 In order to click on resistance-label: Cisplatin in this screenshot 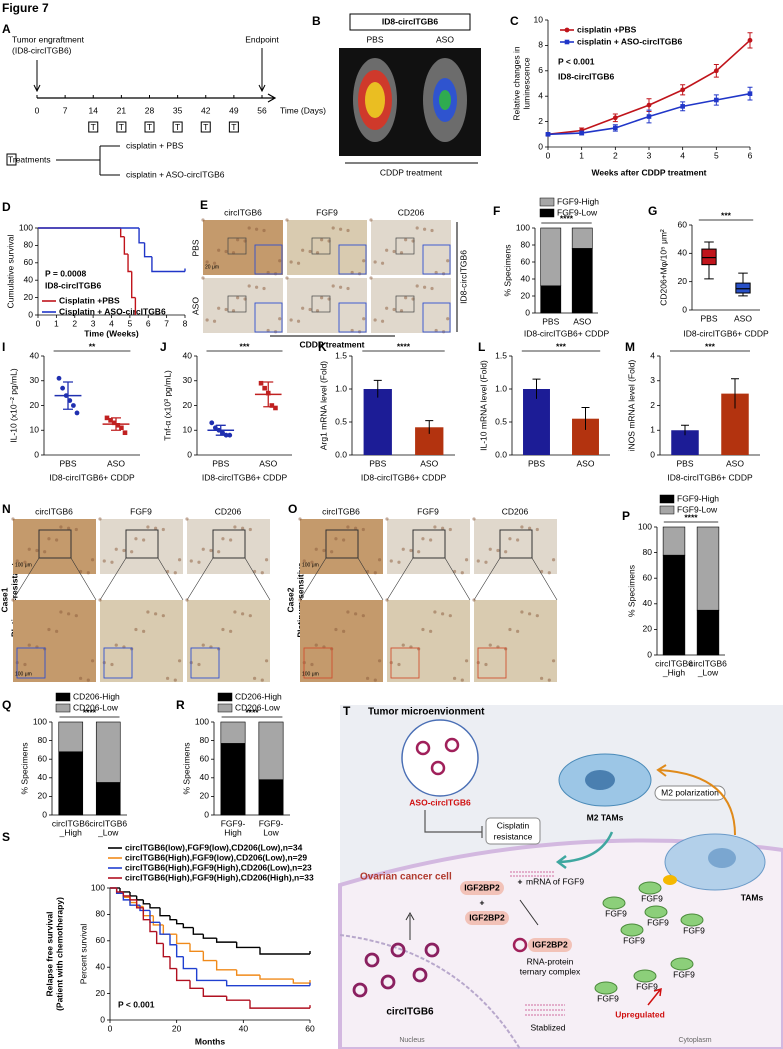, I will do `click(513, 825)`.